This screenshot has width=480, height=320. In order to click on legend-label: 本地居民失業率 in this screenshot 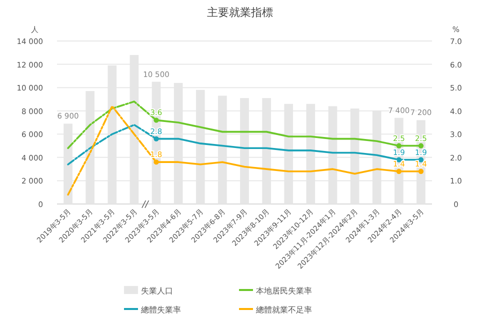, I will do `click(284, 291)`.